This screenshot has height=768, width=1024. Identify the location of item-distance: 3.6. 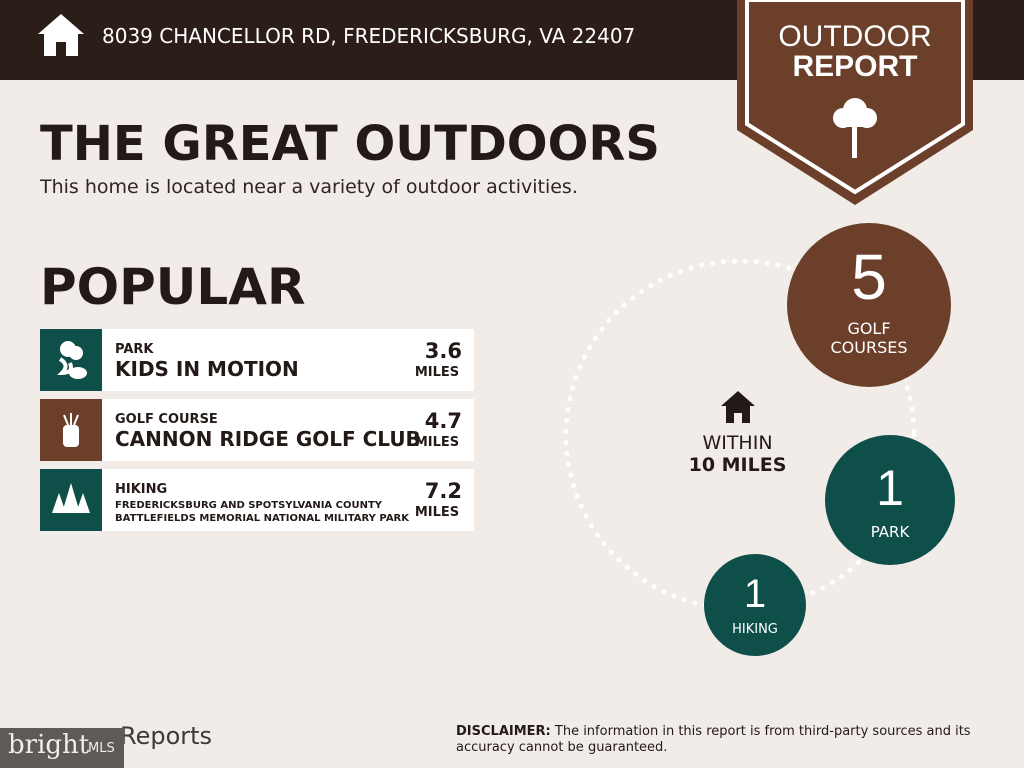
(443, 351).